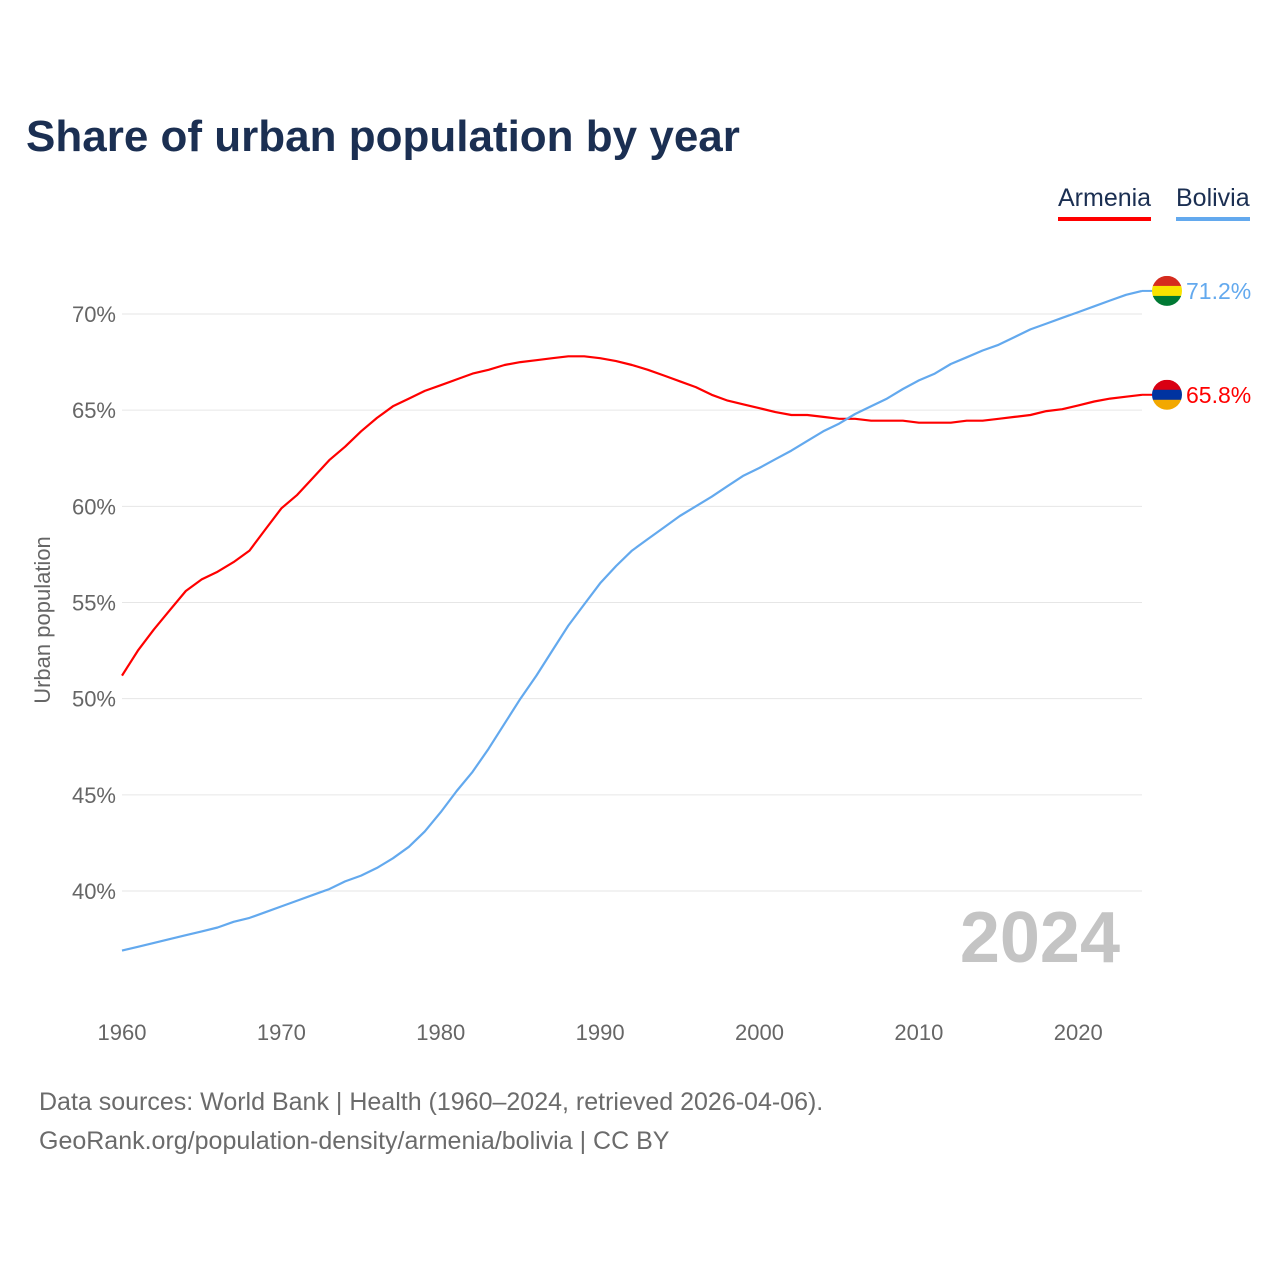  I want to click on end-value-label-bolivia: 71.2%, so click(1218, 291).